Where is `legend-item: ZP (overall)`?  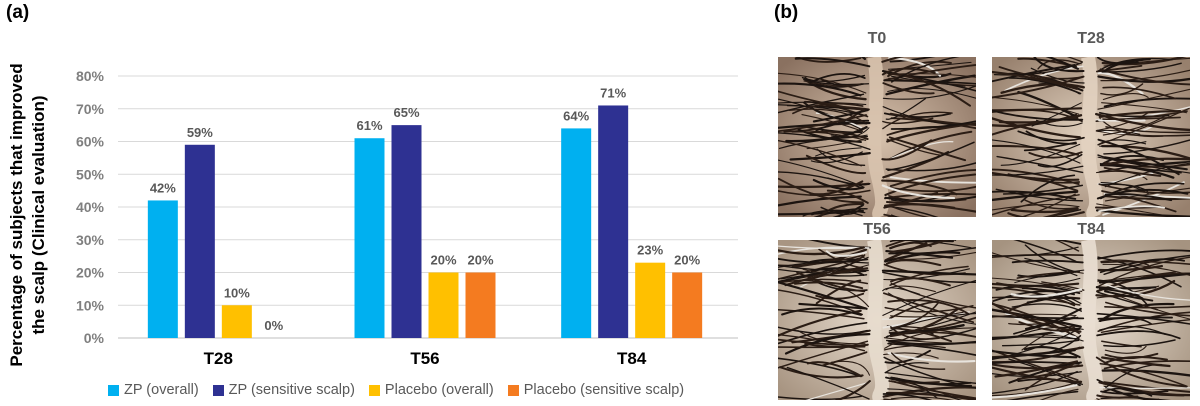
legend-item: ZP (overall) is located at coordinates (153, 390).